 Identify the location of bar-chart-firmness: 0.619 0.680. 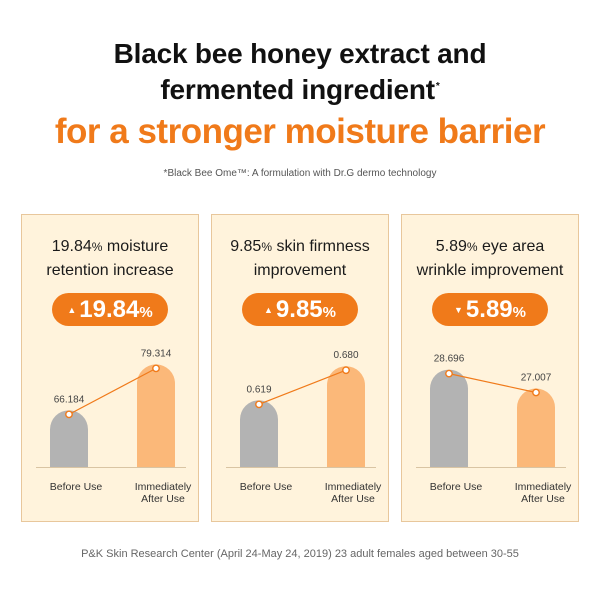
(301, 409).